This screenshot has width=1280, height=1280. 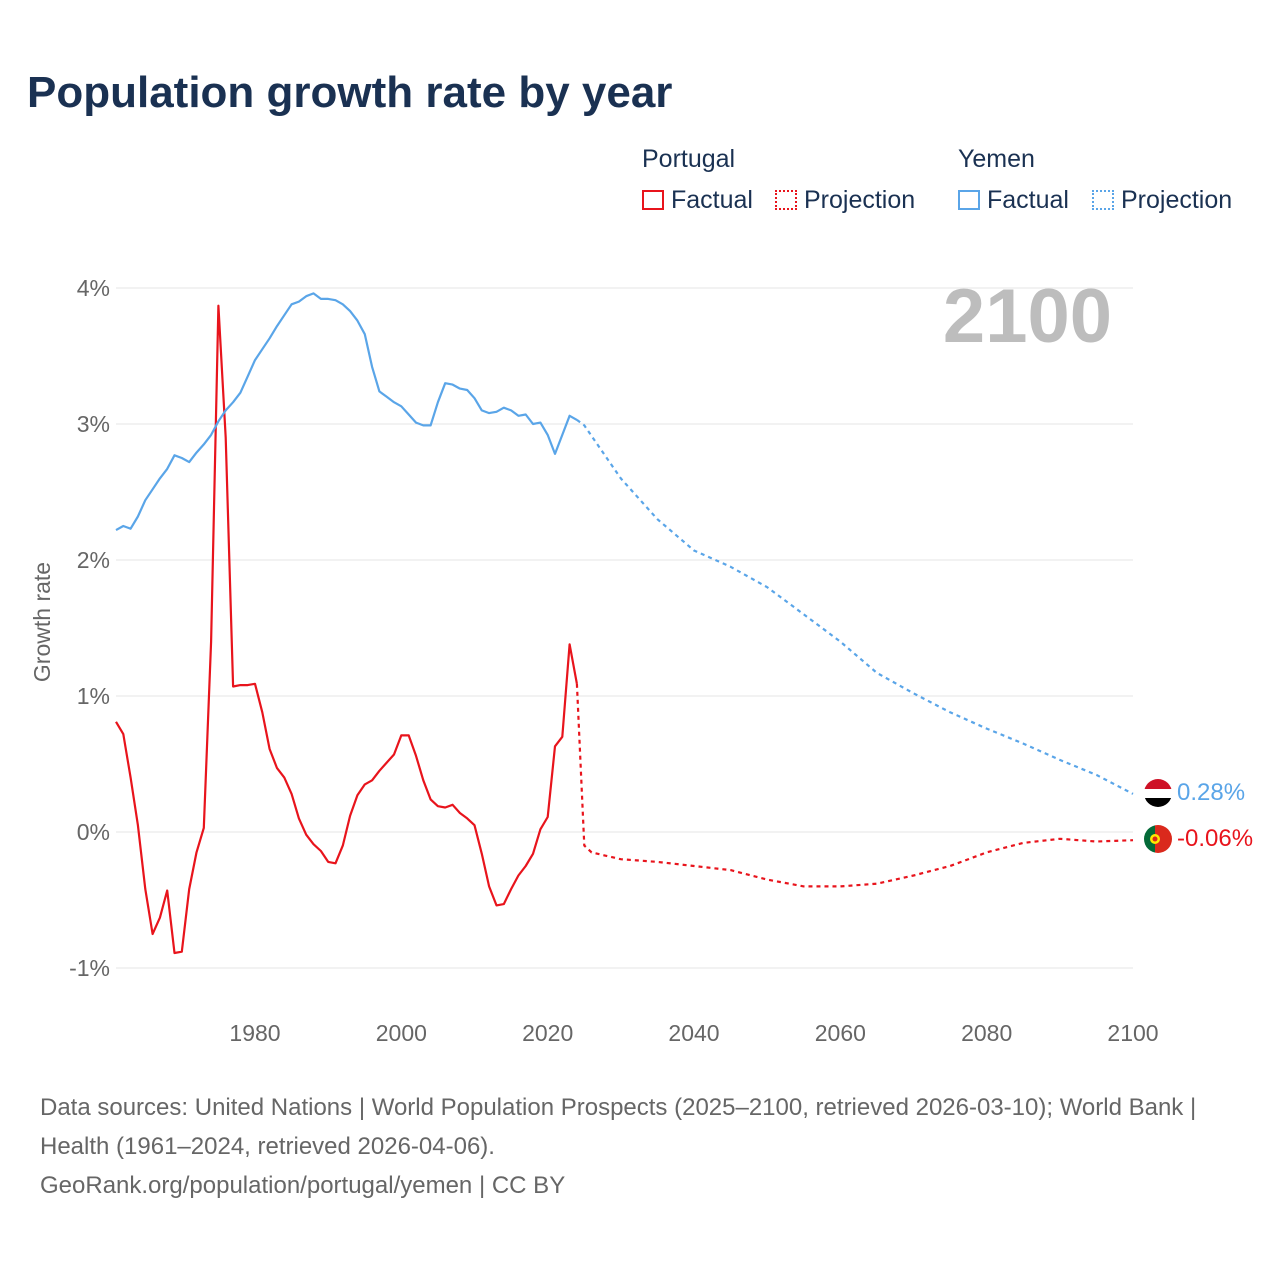 What do you see at coordinates (855, 607) in the screenshot?
I see `yemen-projection-line` at bounding box center [855, 607].